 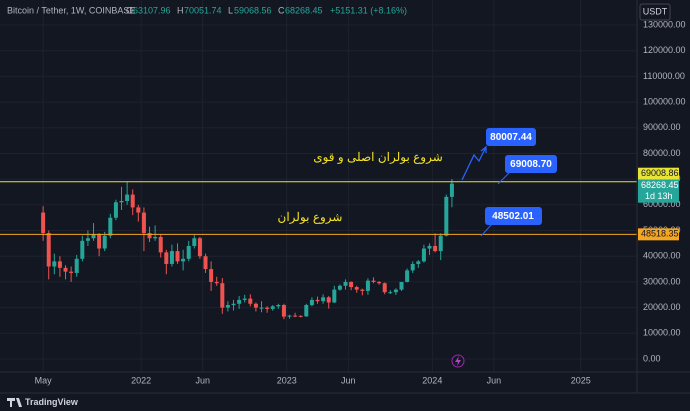 I want to click on callout-label: 80007.44, so click(x=511, y=137).